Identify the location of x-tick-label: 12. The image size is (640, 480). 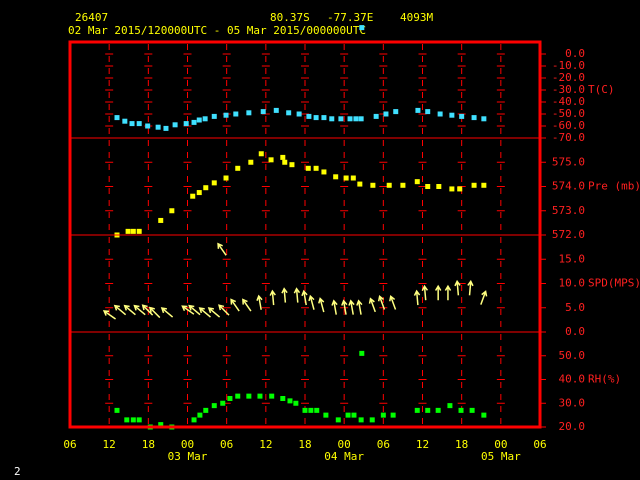
(422, 444).